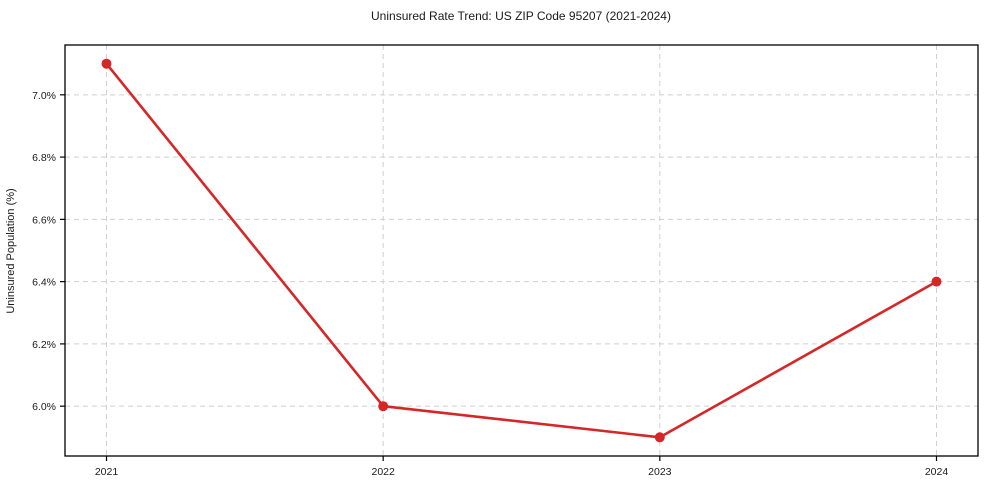 This screenshot has width=989, height=490. I want to click on x-tick-label: 2022, so click(383, 472).